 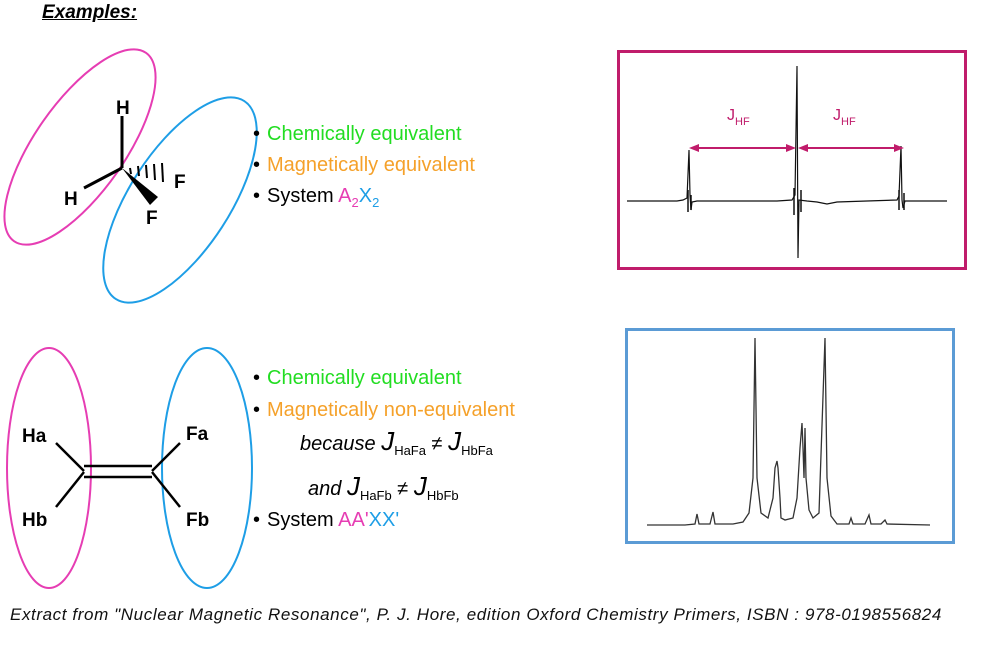 I want to click on hashed-bond-c-f, so click(x=146, y=172).